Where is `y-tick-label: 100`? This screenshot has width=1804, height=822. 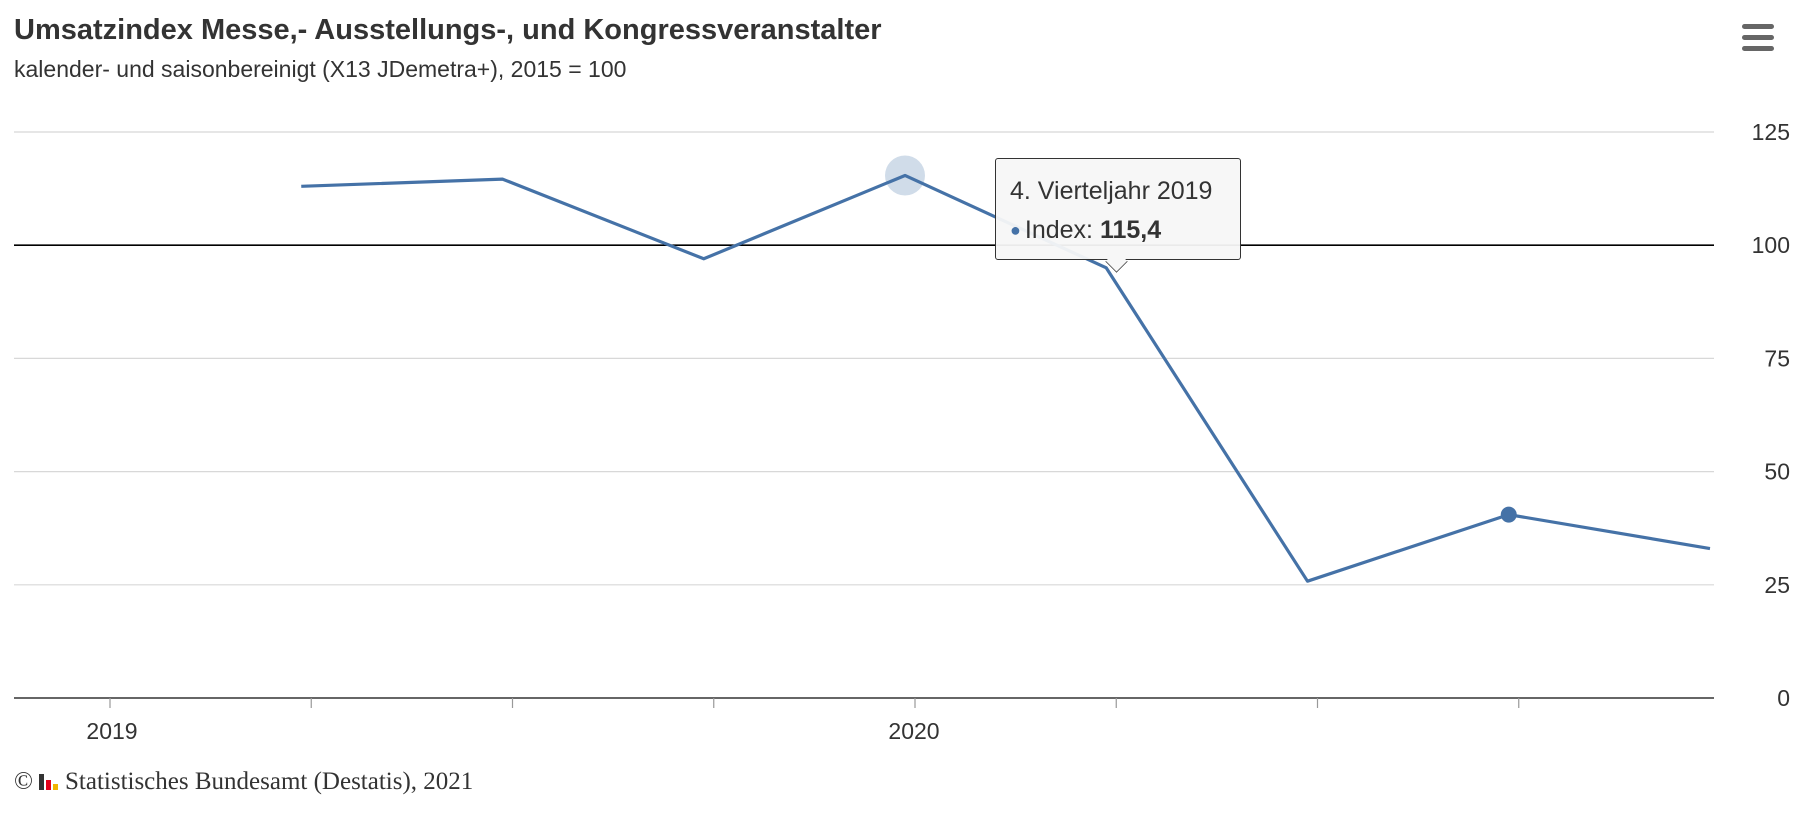 y-tick-label: 100 is located at coordinates (1771, 245).